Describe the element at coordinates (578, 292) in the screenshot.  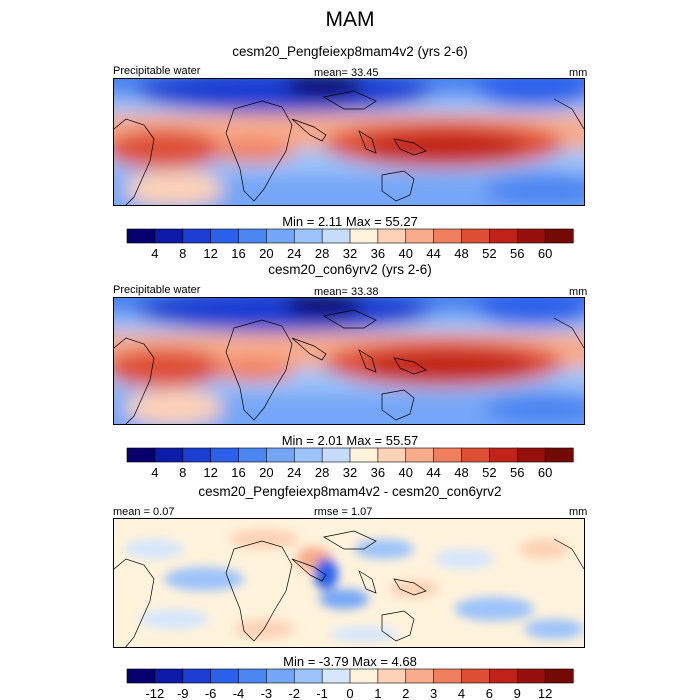
I see `panel2-units-label: mm` at that location.